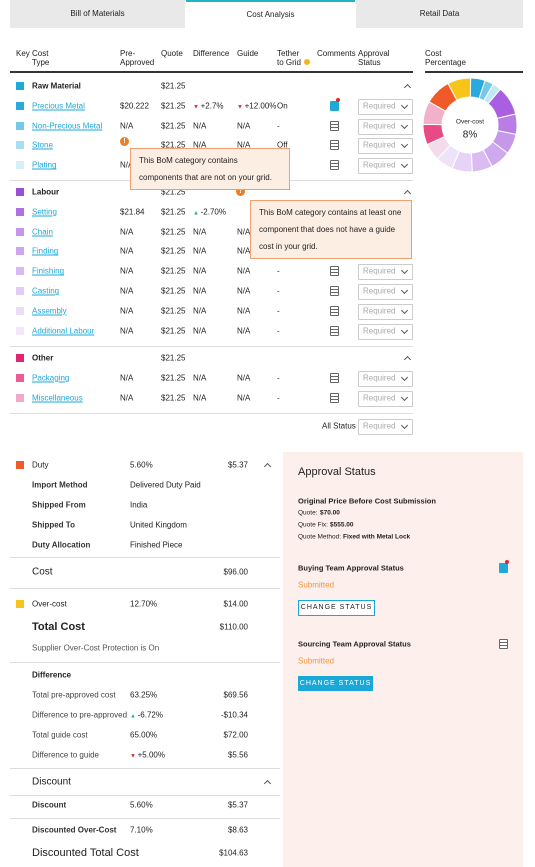  What do you see at coordinates (46, 192) in the screenshot?
I see `group-name: Labour` at bounding box center [46, 192].